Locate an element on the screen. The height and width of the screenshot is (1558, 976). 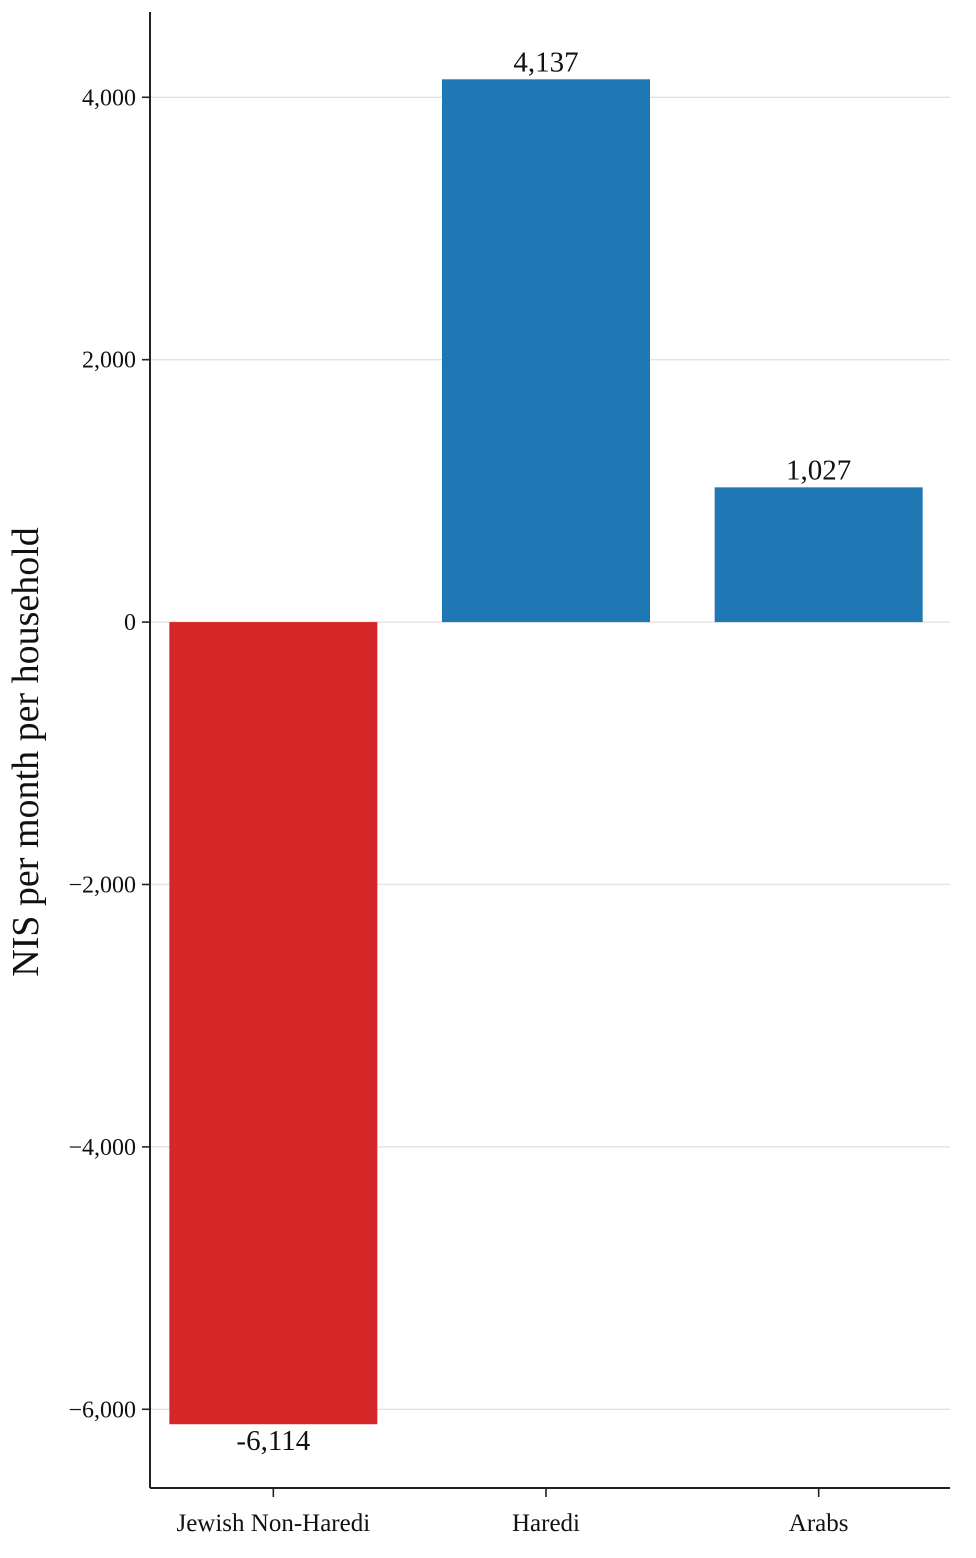
y-tick-label: 4,000 is located at coordinates (109, 98).